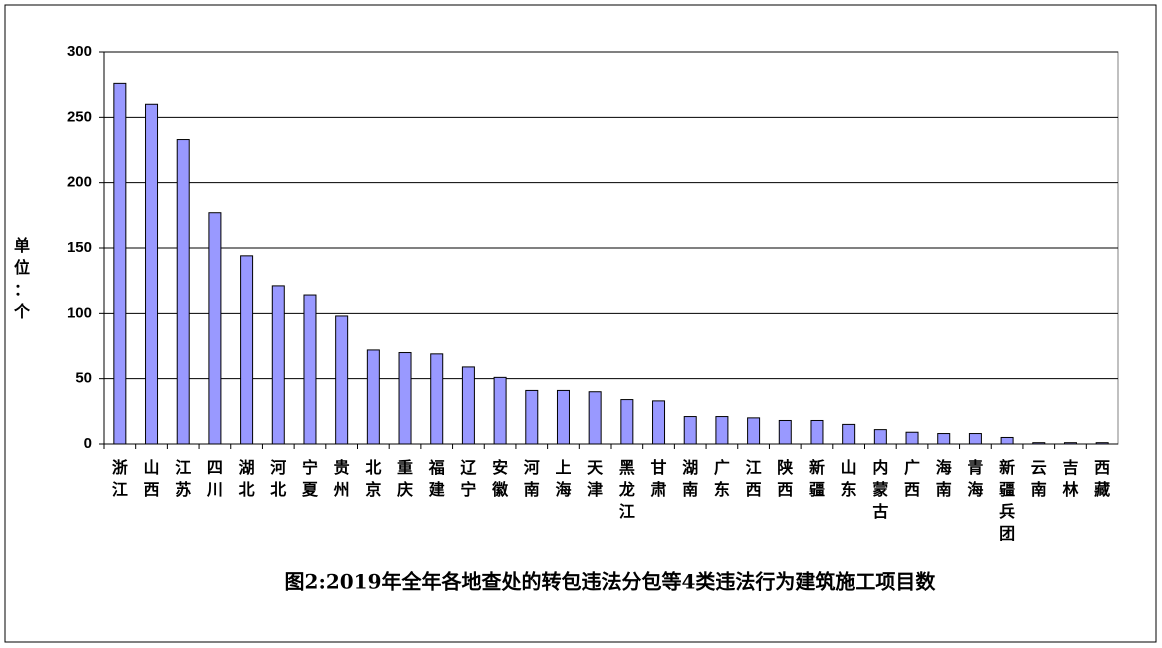 The width and height of the screenshot is (1162, 648). Describe the element at coordinates (944, 478) in the screenshot. I see `x-tick-label: 海南` at that location.